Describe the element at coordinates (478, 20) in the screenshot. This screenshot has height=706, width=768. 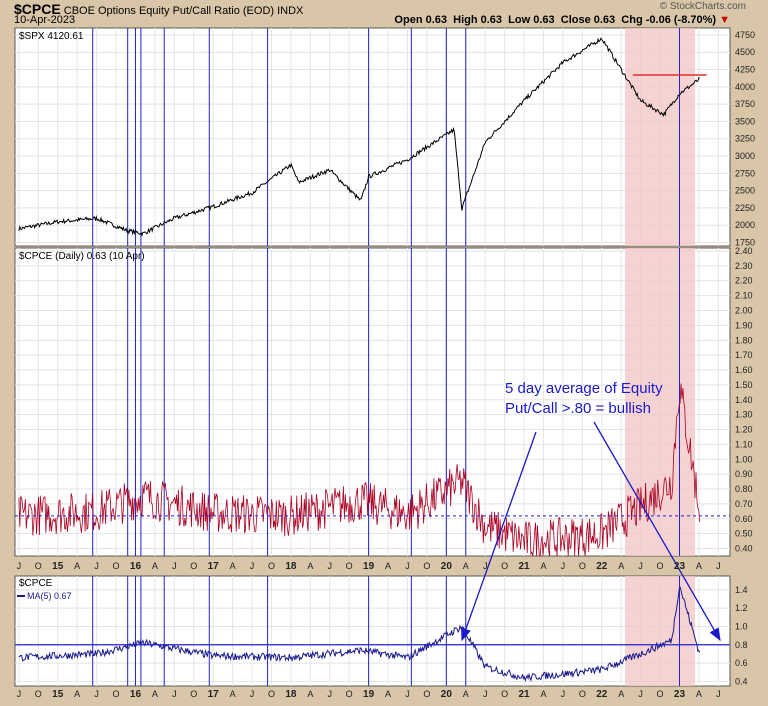
I see `high-value: High 0.63` at that location.